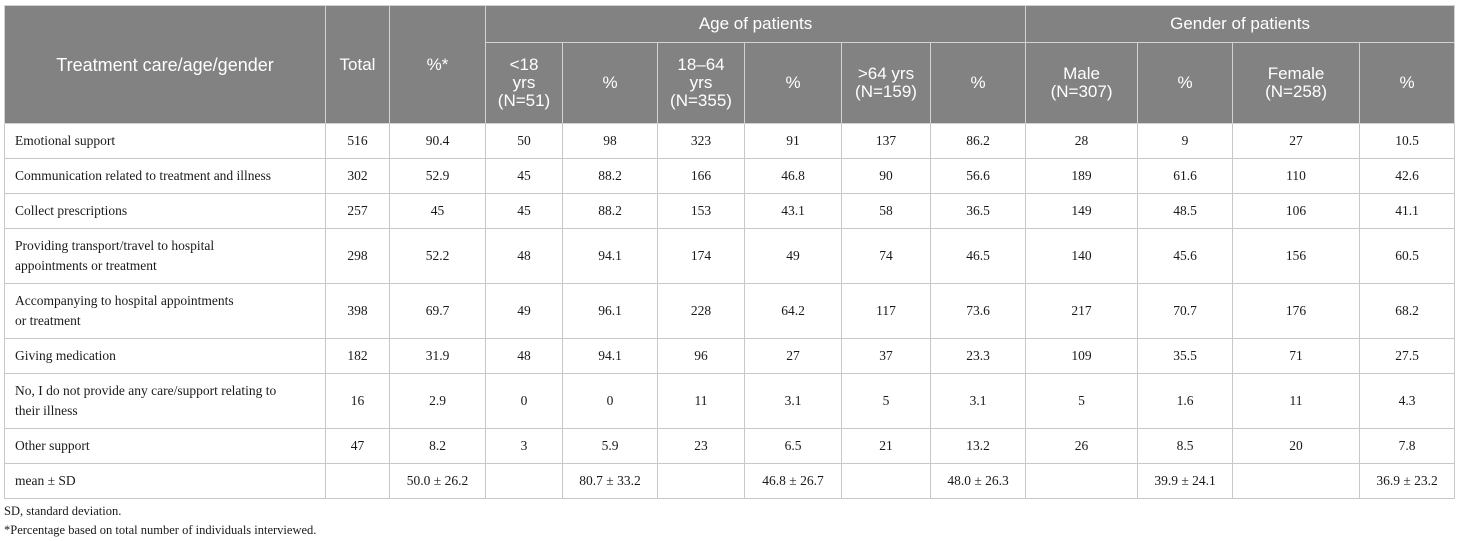 This screenshot has height=541, width=1460. What do you see at coordinates (793, 481) in the screenshot?
I see `table-cell: 46.8 ± 26.7` at bounding box center [793, 481].